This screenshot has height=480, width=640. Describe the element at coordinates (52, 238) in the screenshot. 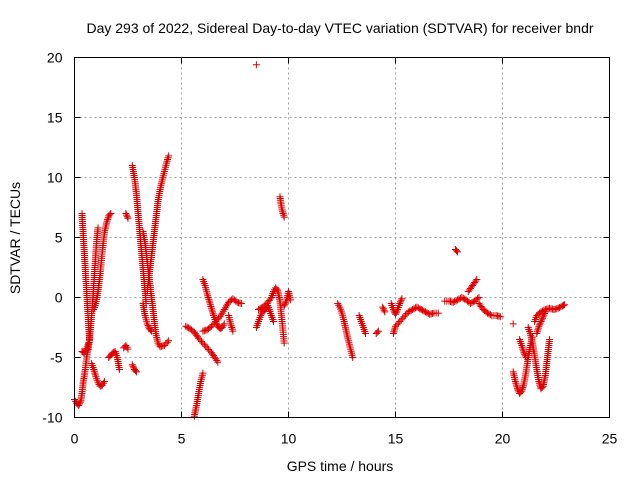

I see `y-tick-labels: -10 -5 0 5 10 15 20` at that location.